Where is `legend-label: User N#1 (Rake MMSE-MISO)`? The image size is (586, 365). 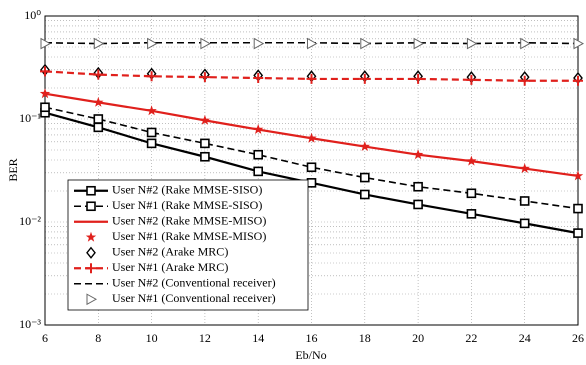 legend-label: User N#1 (Rake MMSE-MISO) is located at coordinates (189, 236).